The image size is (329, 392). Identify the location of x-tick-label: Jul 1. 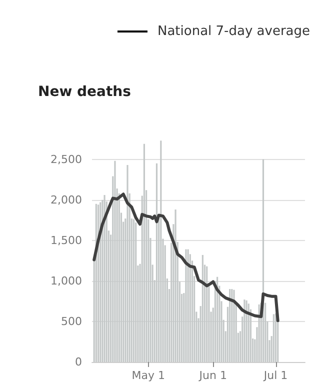
(275, 375).